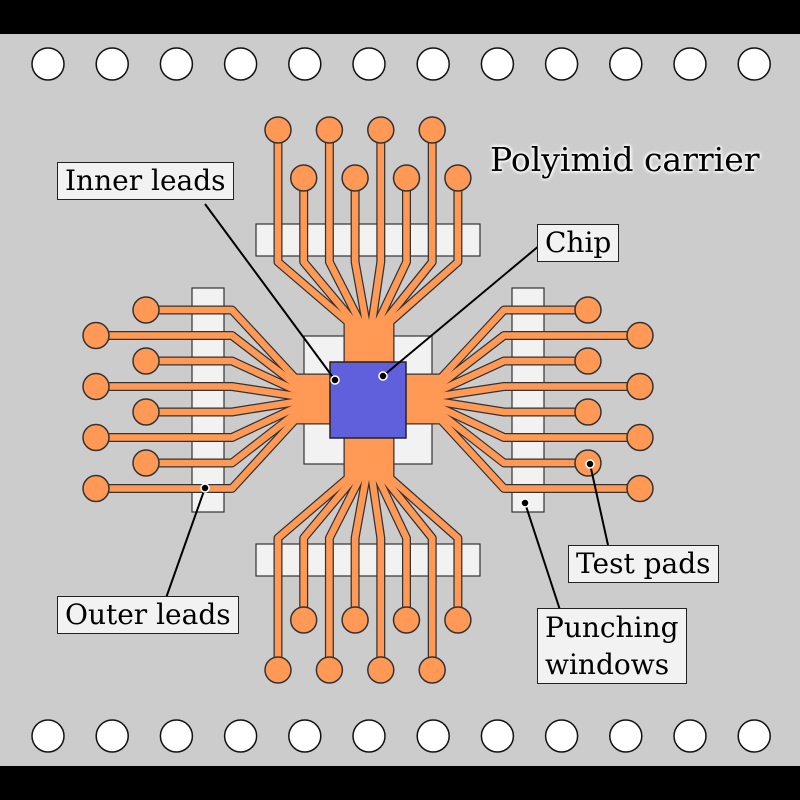  What do you see at coordinates (590, 464) in the screenshot?
I see `test-pads-pointer-dot` at bounding box center [590, 464].